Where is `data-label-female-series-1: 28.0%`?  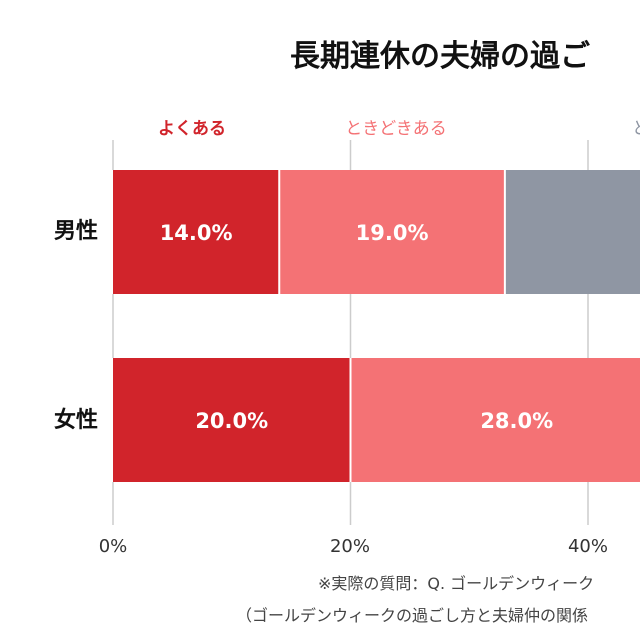 data-label-female-series-1: 28.0% is located at coordinates (516, 421).